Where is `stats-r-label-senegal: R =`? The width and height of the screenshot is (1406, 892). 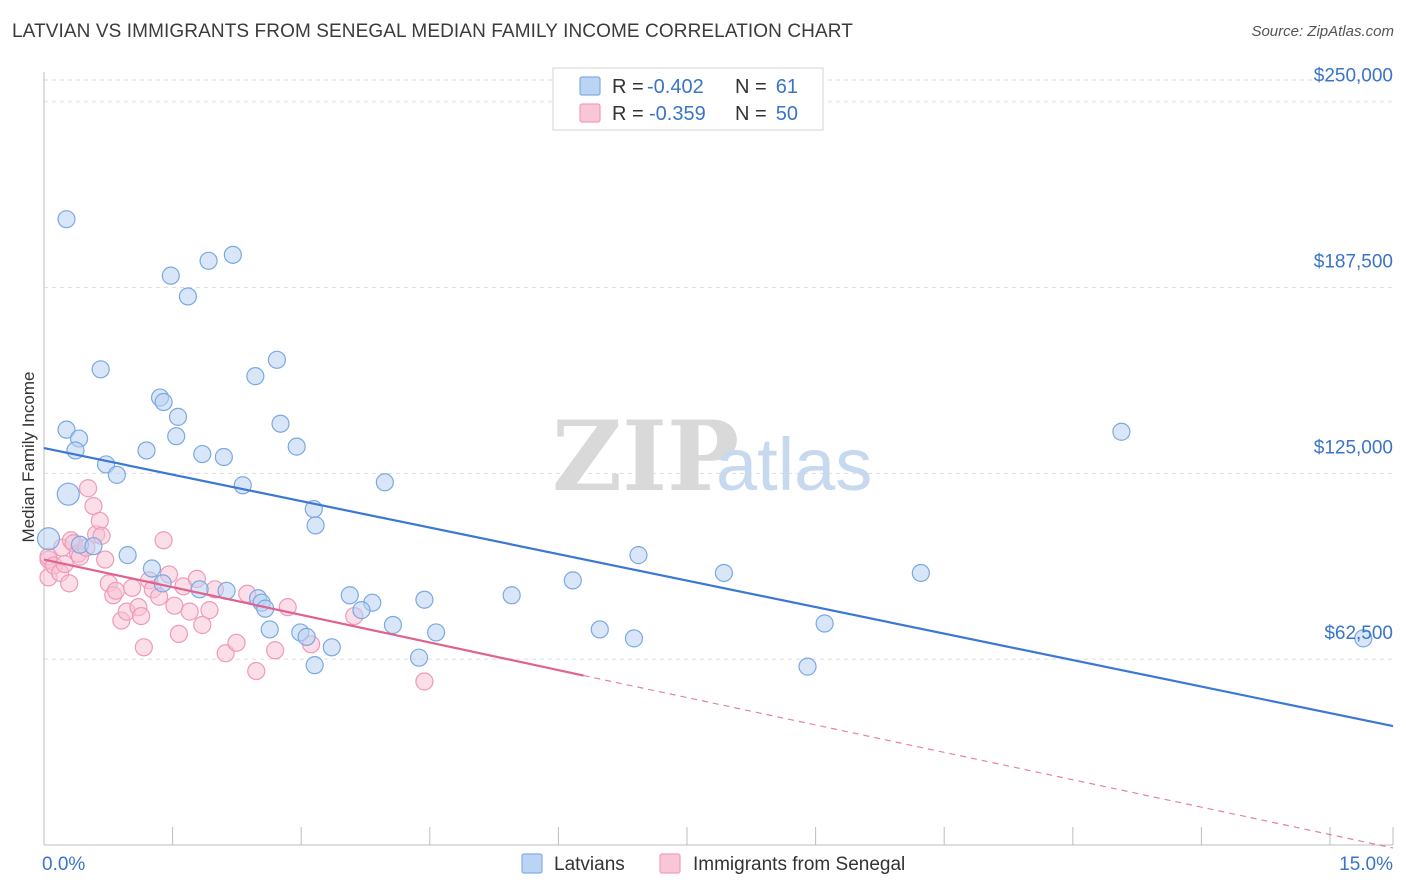 stats-r-label-senegal: R = is located at coordinates (628, 114).